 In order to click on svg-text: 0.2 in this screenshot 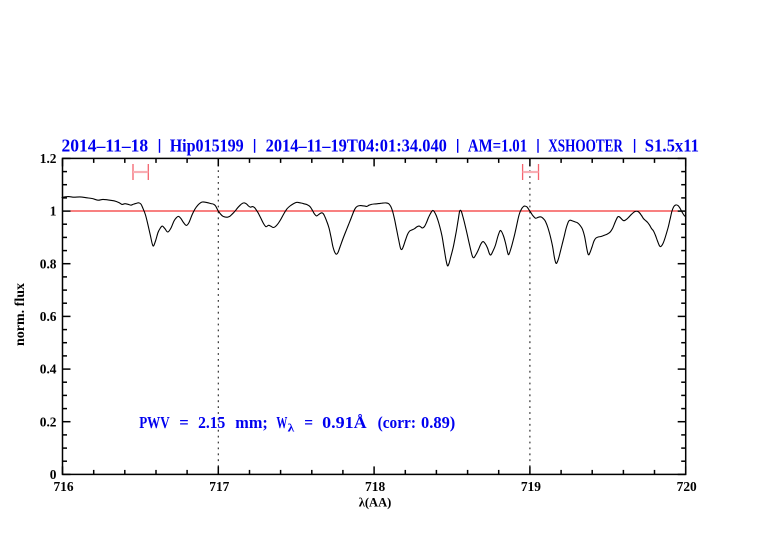, I will do `click(48, 421)`.